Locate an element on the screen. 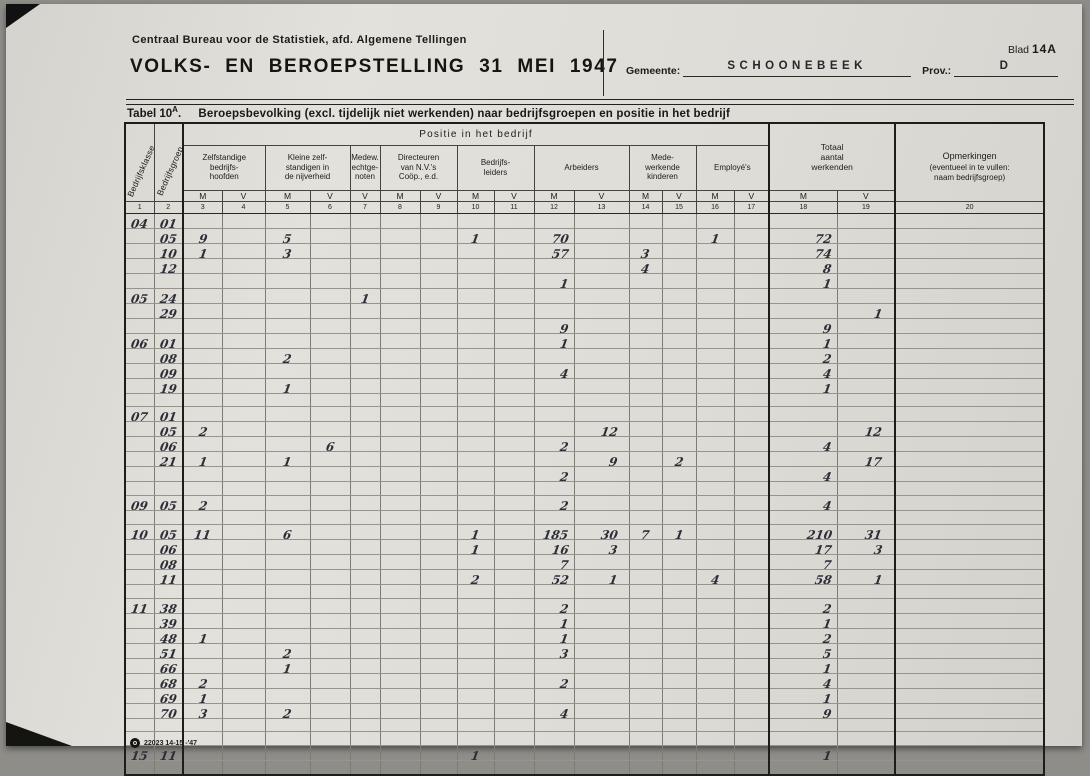 This screenshot has width=1090, height=776. column-number: 8 is located at coordinates (400, 207).